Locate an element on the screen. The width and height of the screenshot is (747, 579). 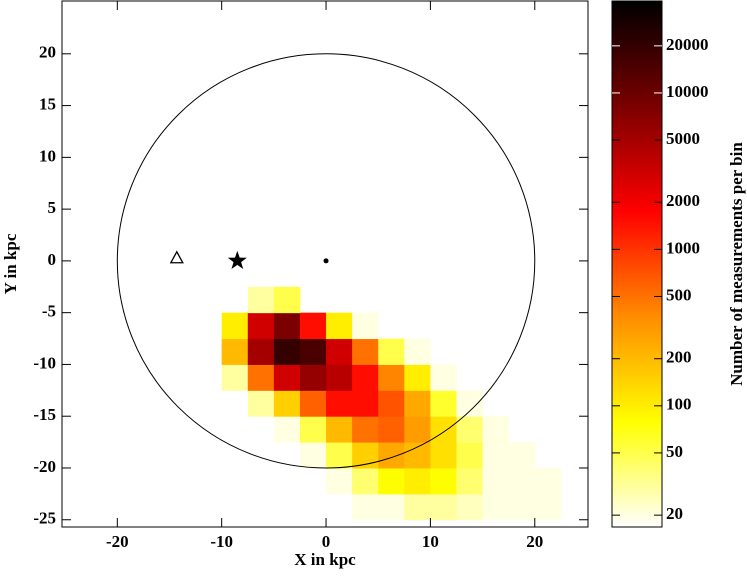
colorbar-tick-label: 500 is located at coordinates (679, 294).